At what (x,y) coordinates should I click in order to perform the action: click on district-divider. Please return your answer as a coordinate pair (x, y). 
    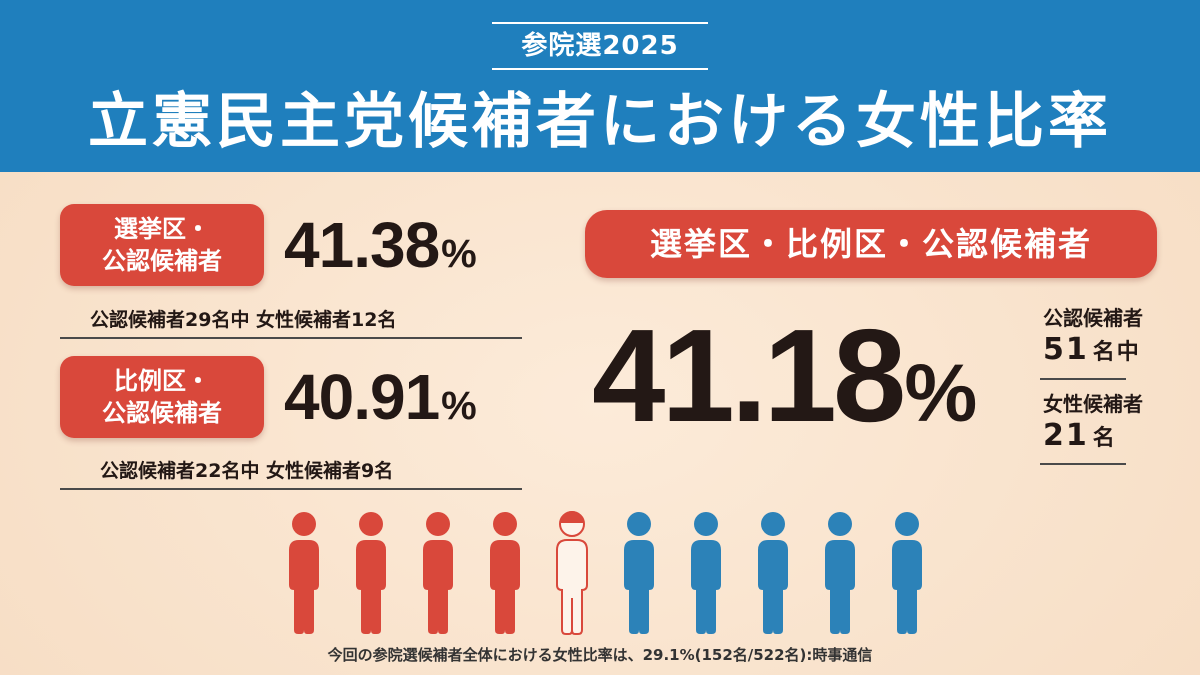
    Looking at the image, I should click on (291, 338).